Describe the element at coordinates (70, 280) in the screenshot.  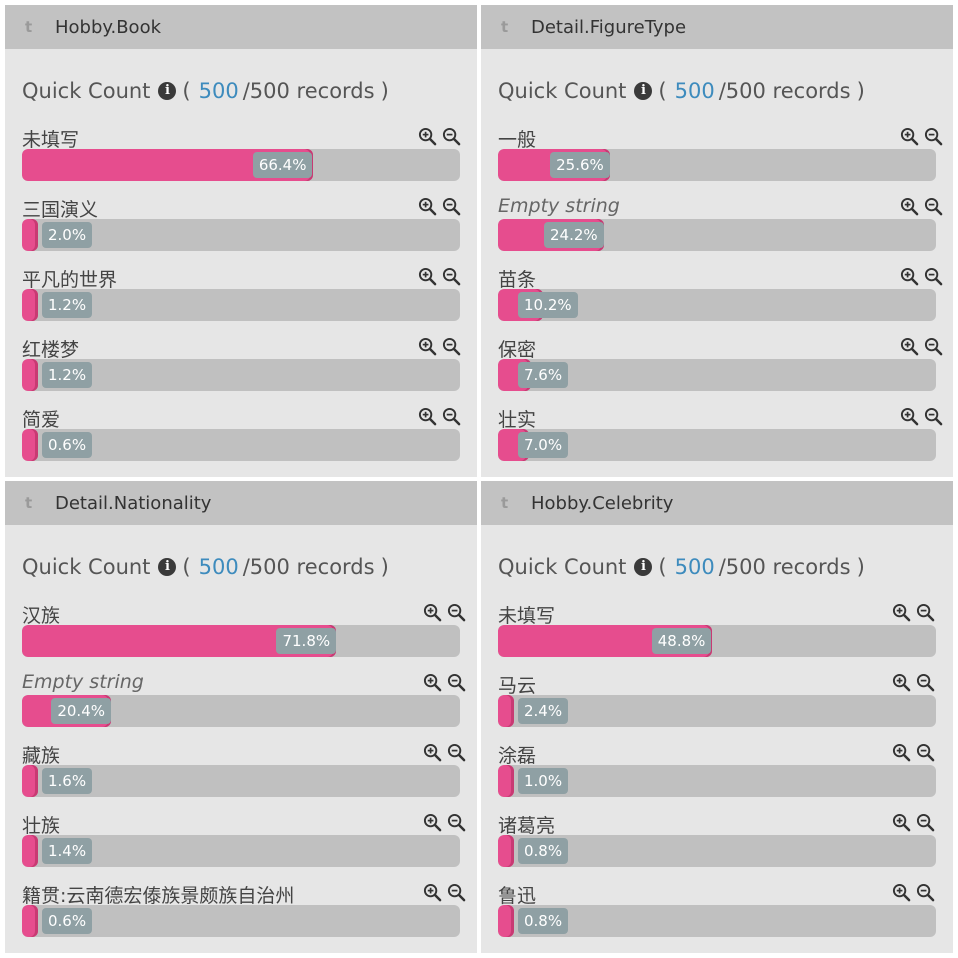
I see `value-label: 平凡的世界` at that location.